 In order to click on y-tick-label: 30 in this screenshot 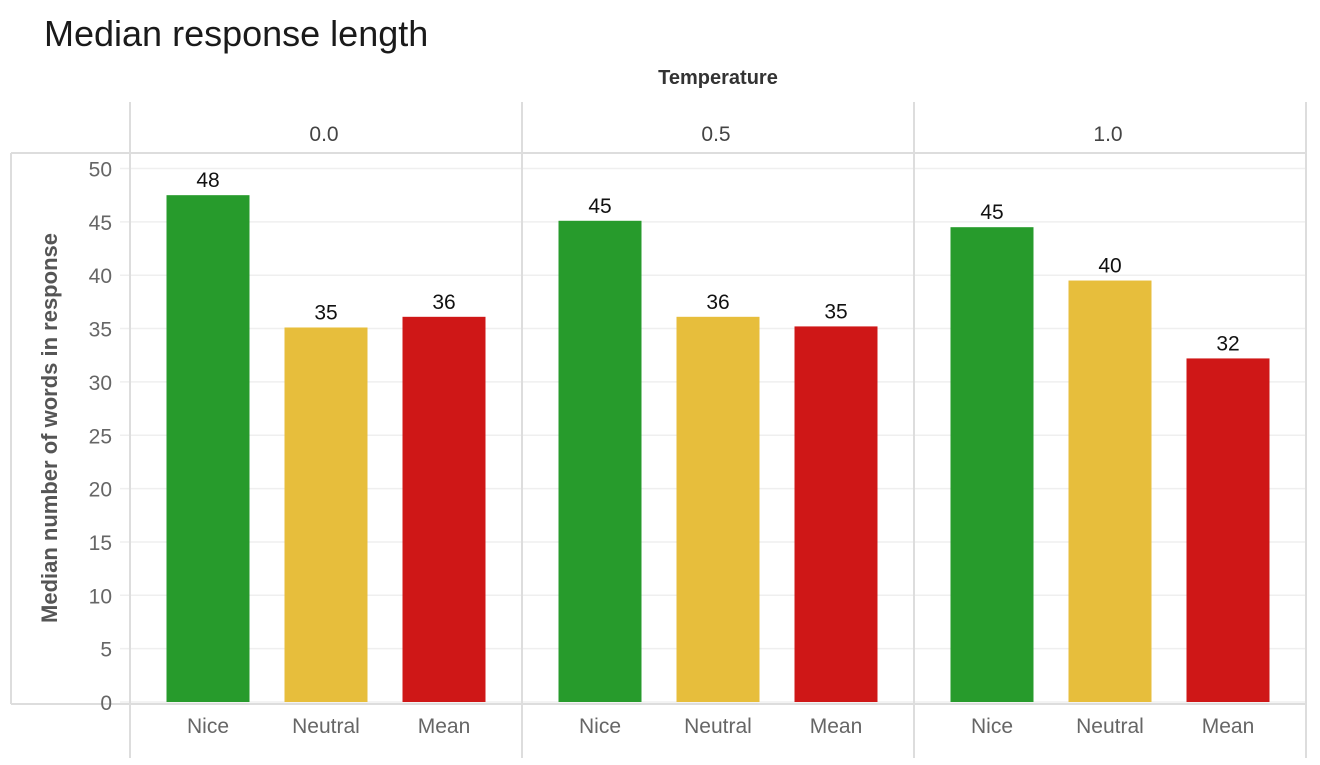, I will do `click(100, 383)`.